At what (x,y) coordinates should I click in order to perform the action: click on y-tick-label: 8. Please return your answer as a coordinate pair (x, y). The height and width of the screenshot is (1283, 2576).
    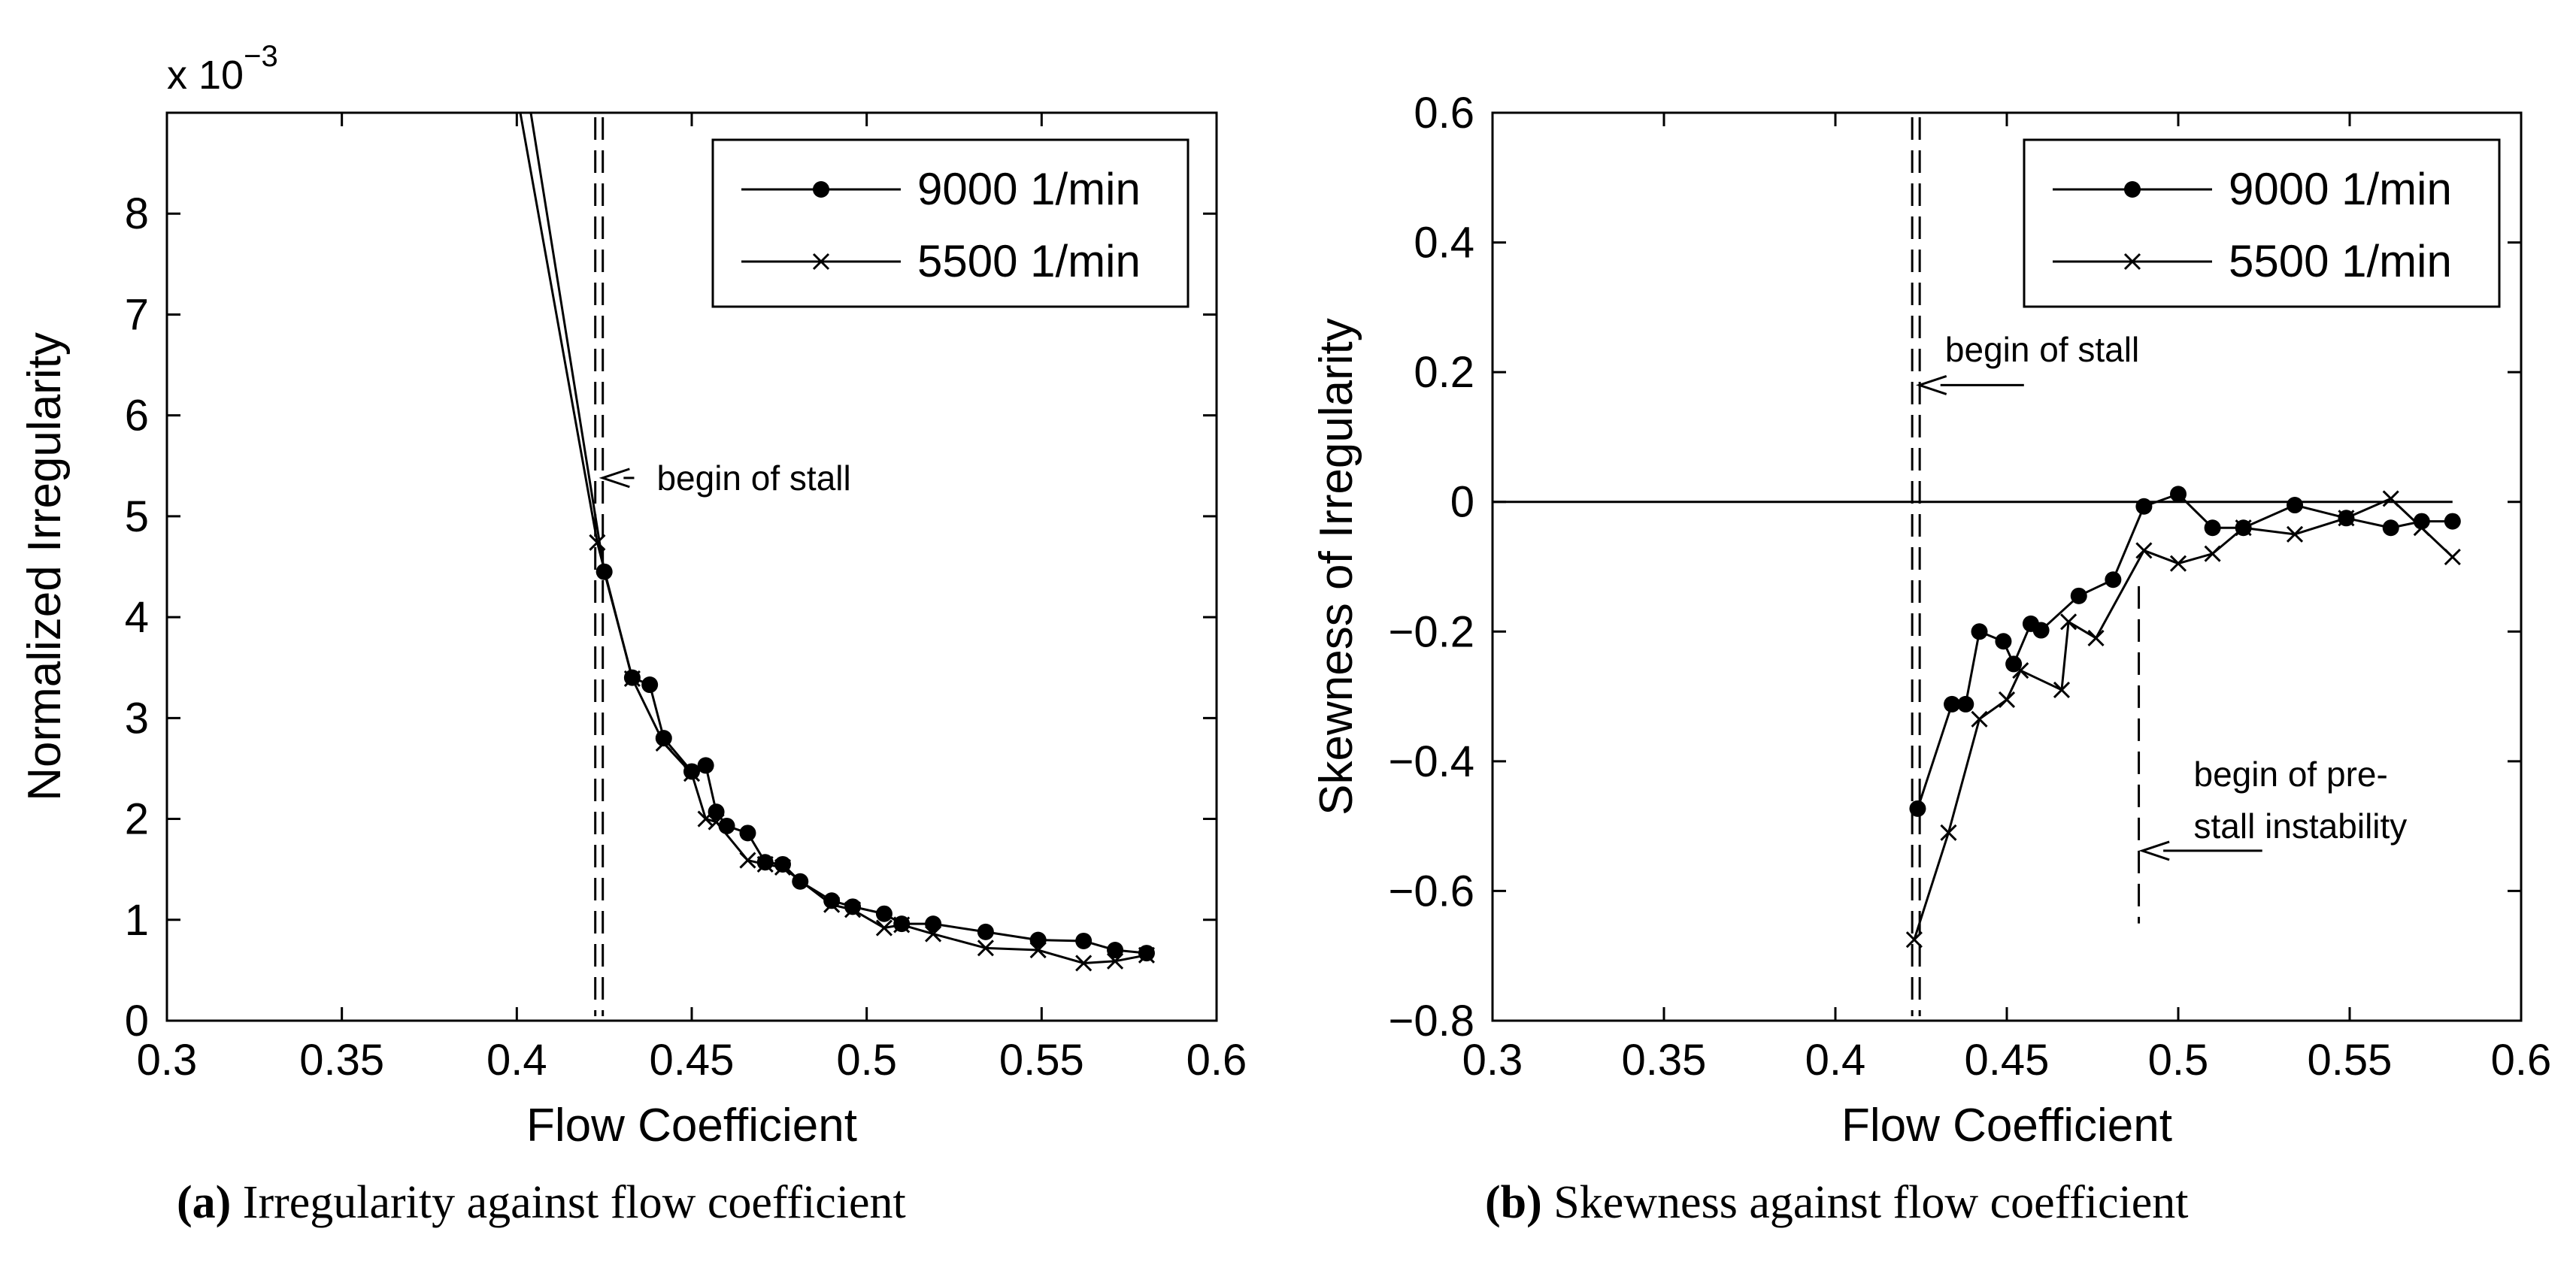
    Looking at the image, I should click on (137, 213).